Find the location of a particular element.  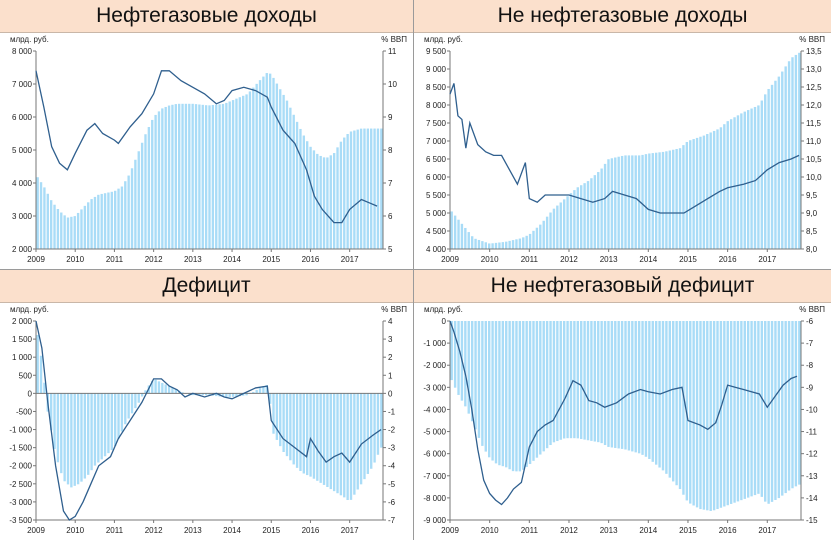

chart-title: Не нефтегазовый дефицит is located at coordinates (622, 286).